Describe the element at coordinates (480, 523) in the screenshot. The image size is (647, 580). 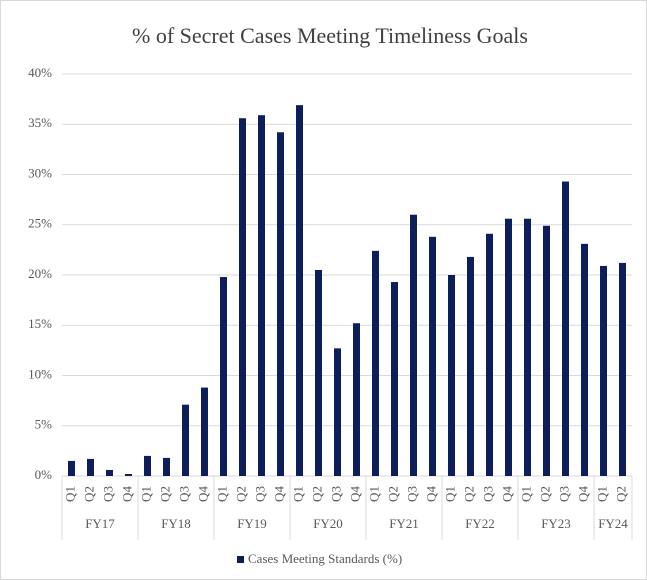
I see `group-label: FY22` at that location.